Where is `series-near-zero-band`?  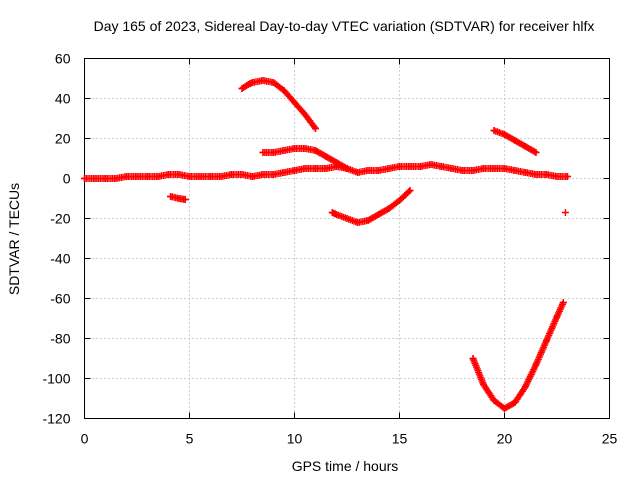
series-near-zero-band is located at coordinates (326, 171).